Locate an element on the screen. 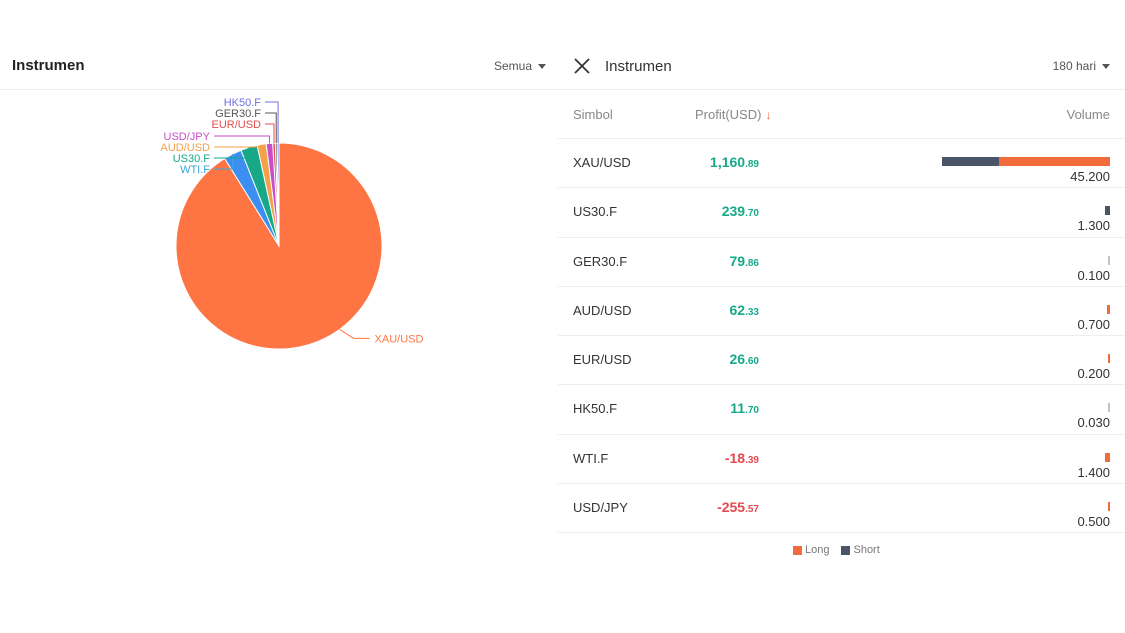 Image resolution: width=1125 pixels, height=633 pixels. row-profit: 1,160.89 is located at coordinates (721, 162).